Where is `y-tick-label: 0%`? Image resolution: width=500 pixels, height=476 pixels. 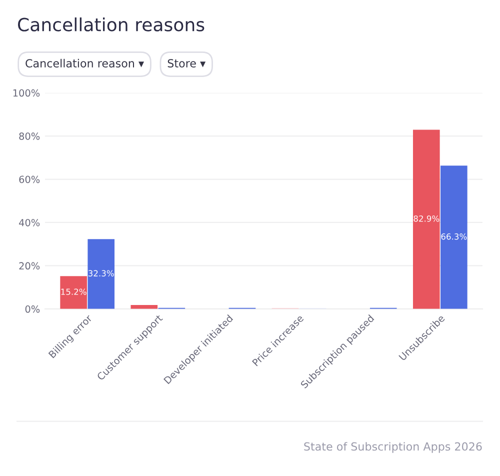
y-tick-label: 0% is located at coordinates (32, 309).